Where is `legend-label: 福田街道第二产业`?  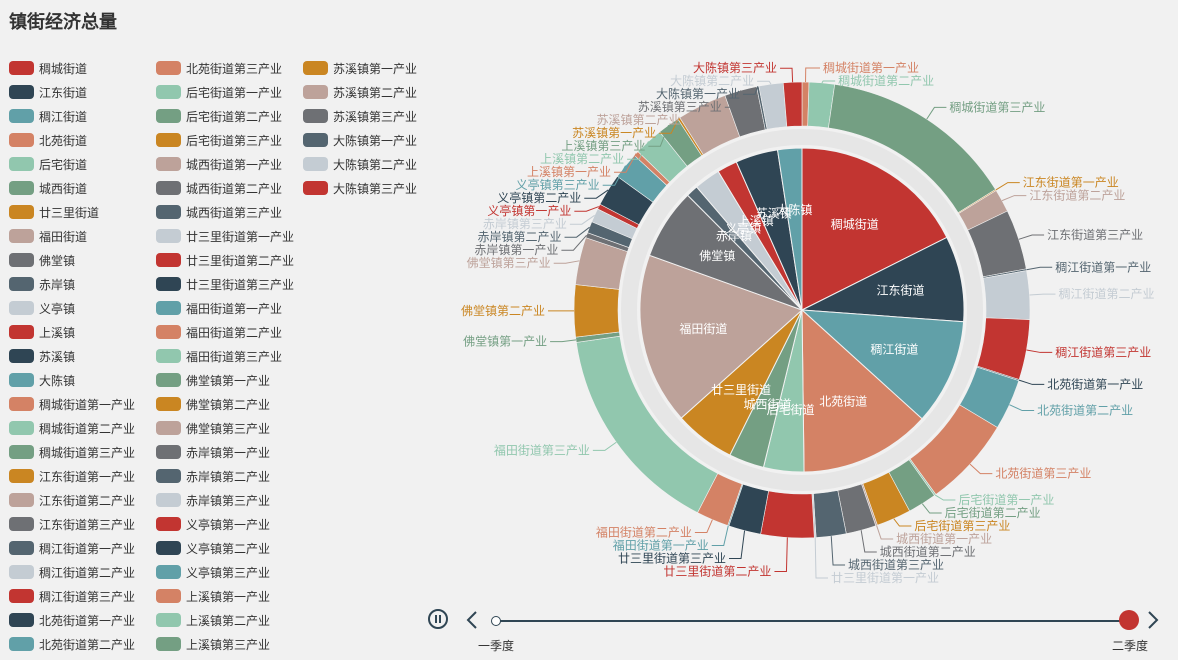 legend-label: 福田街道第二产业 is located at coordinates (234, 332).